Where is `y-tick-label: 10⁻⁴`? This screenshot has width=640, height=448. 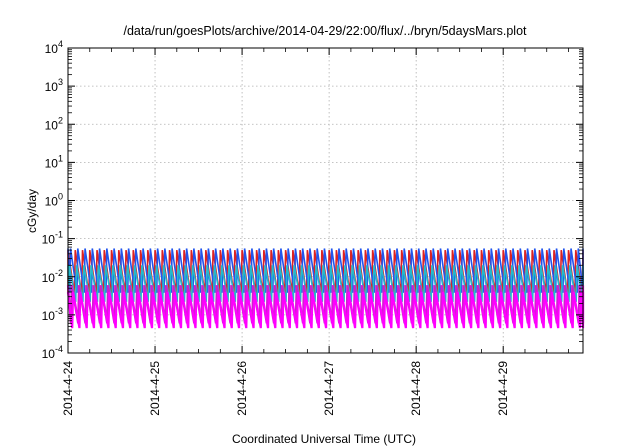
y-tick-label: 10⁻⁴ is located at coordinates (52, 352).